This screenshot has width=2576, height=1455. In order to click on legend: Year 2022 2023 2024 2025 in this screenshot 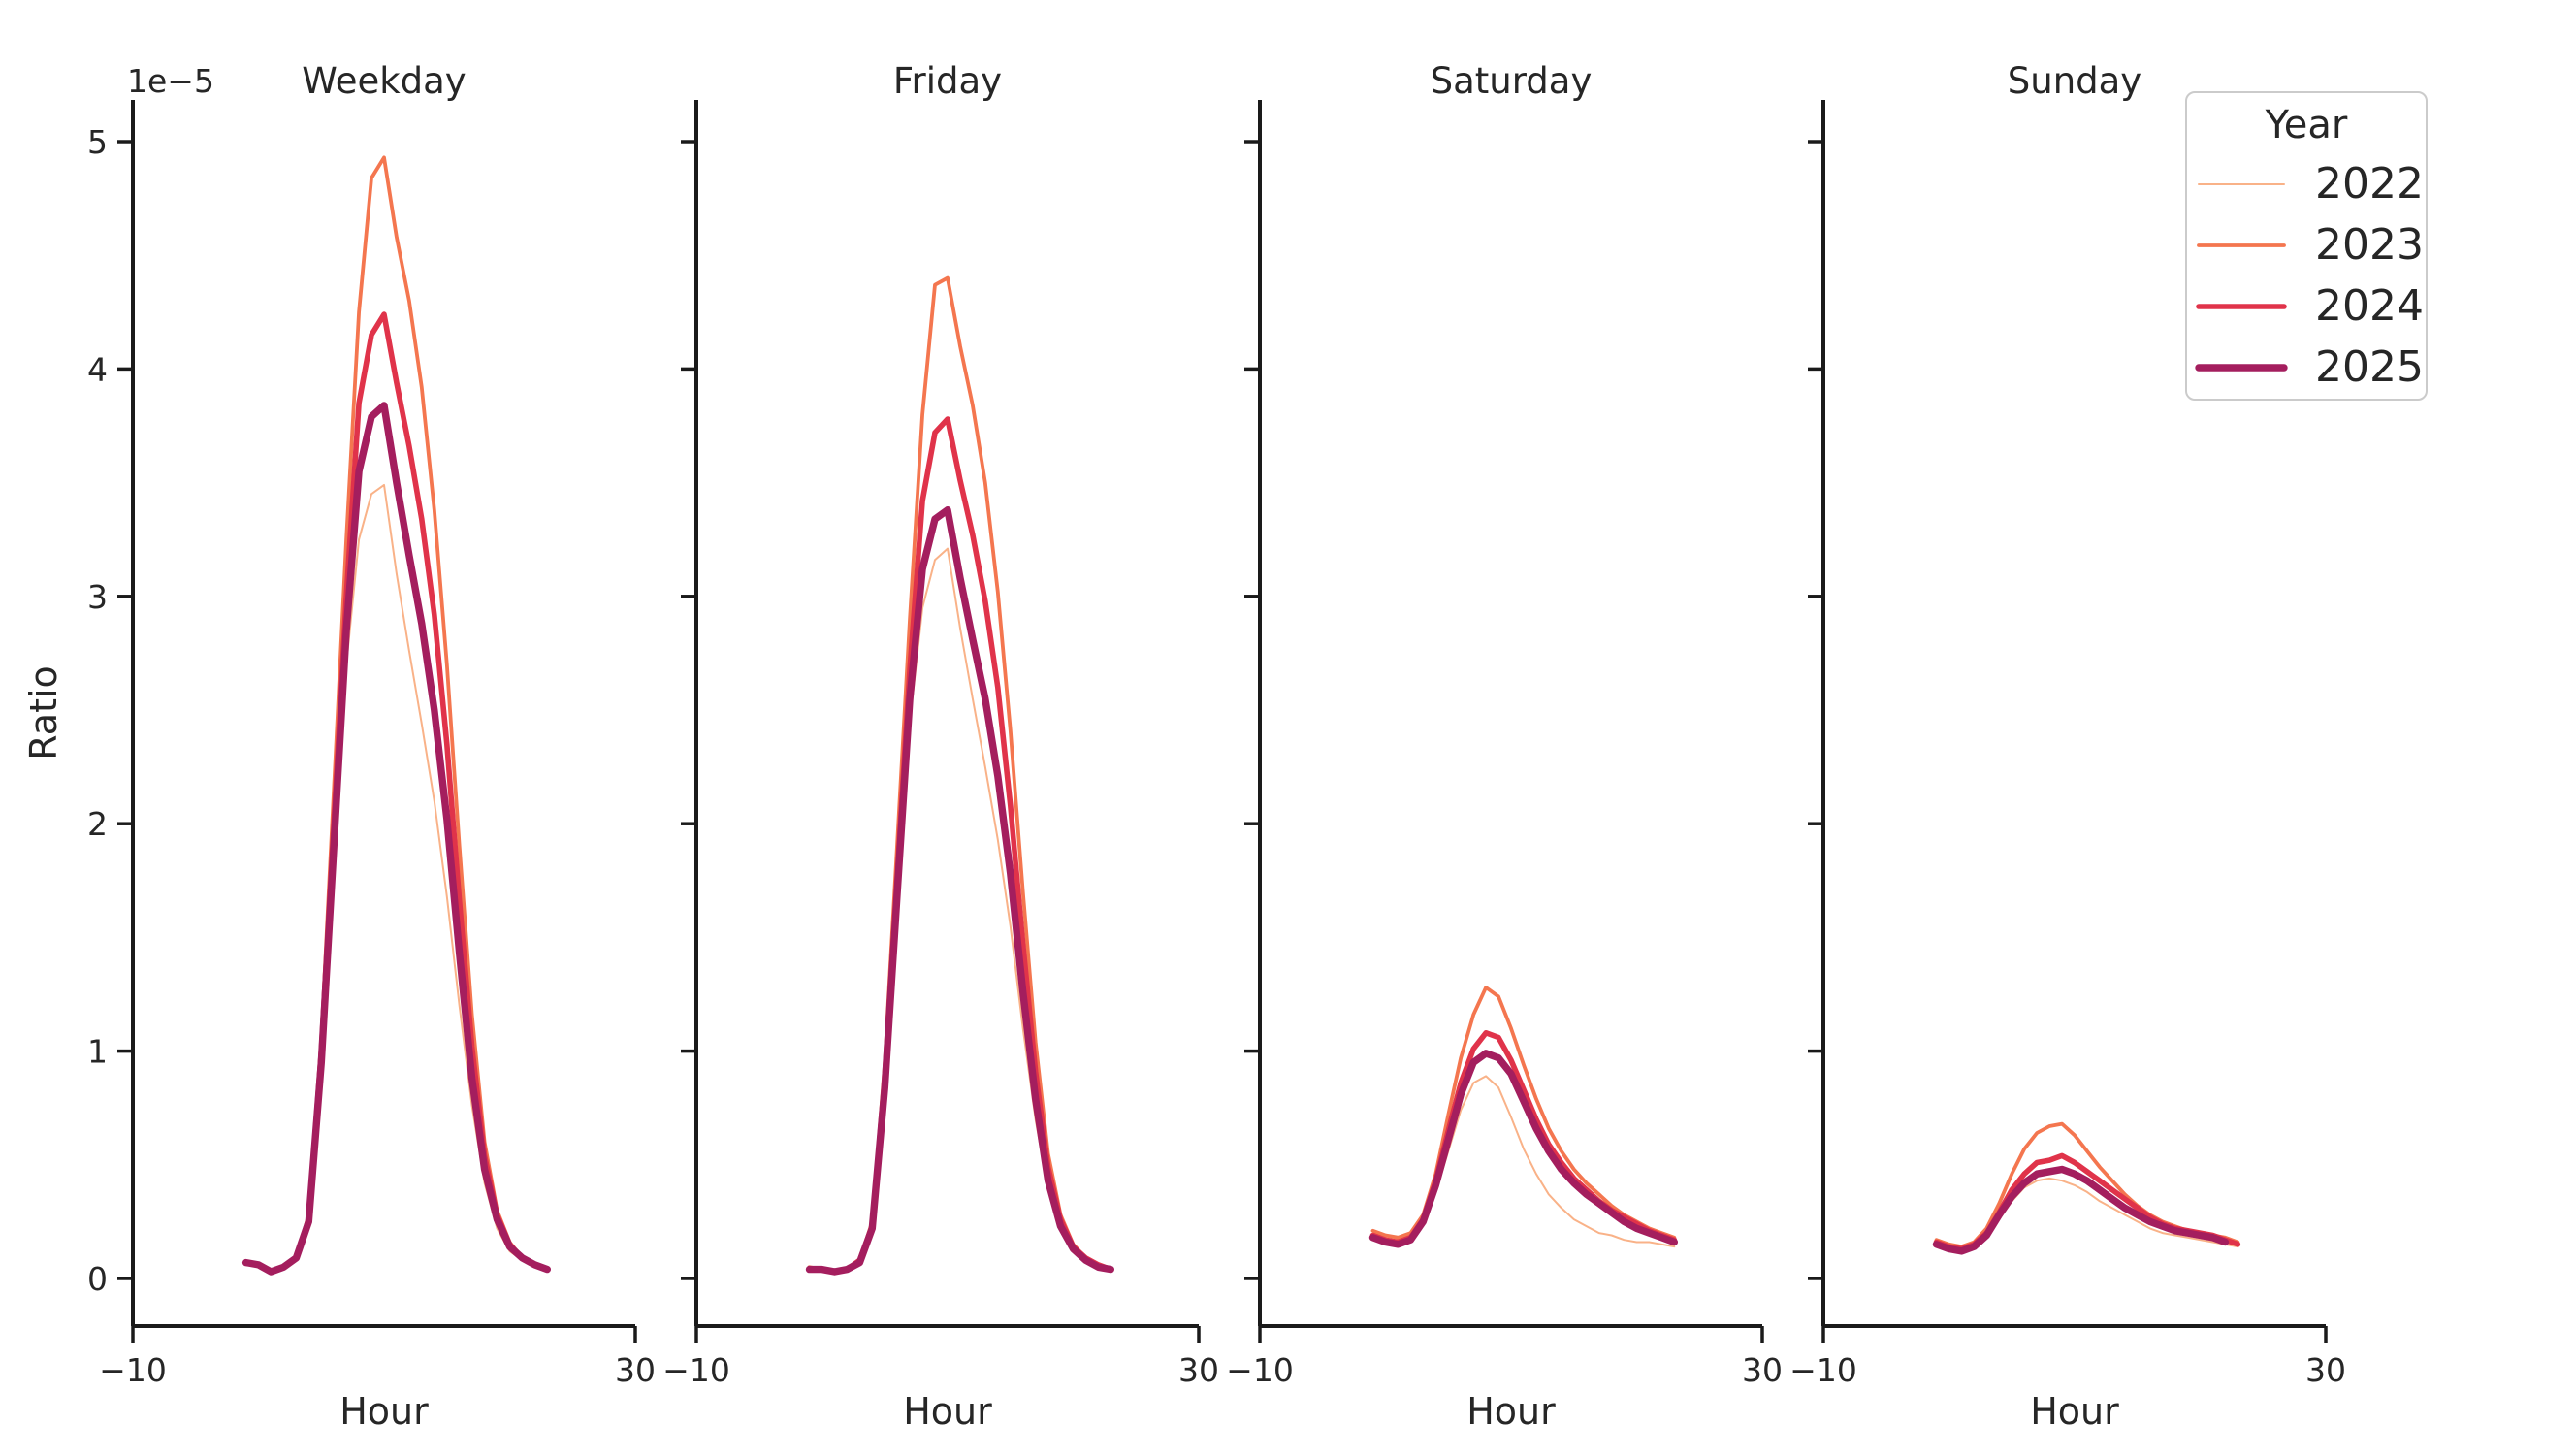, I will do `click(2306, 246)`.